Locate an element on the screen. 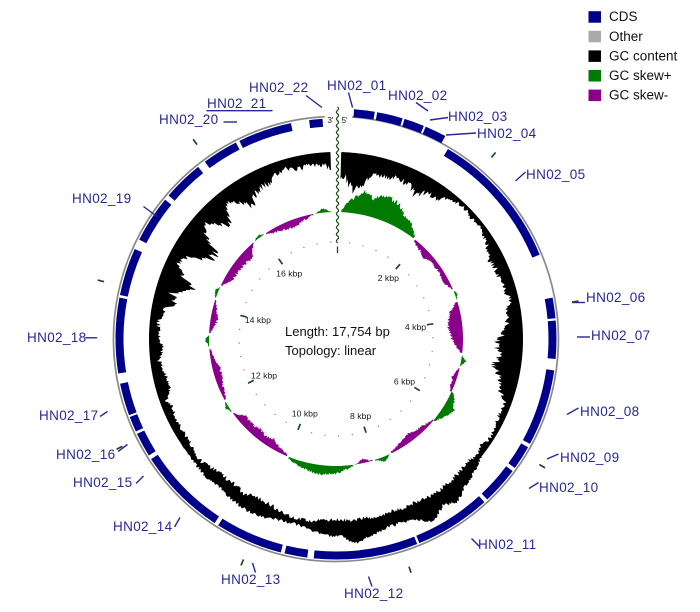 The width and height of the screenshot is (700, 612). svg-text: HN02_21 is located at coordinates (237, 103).